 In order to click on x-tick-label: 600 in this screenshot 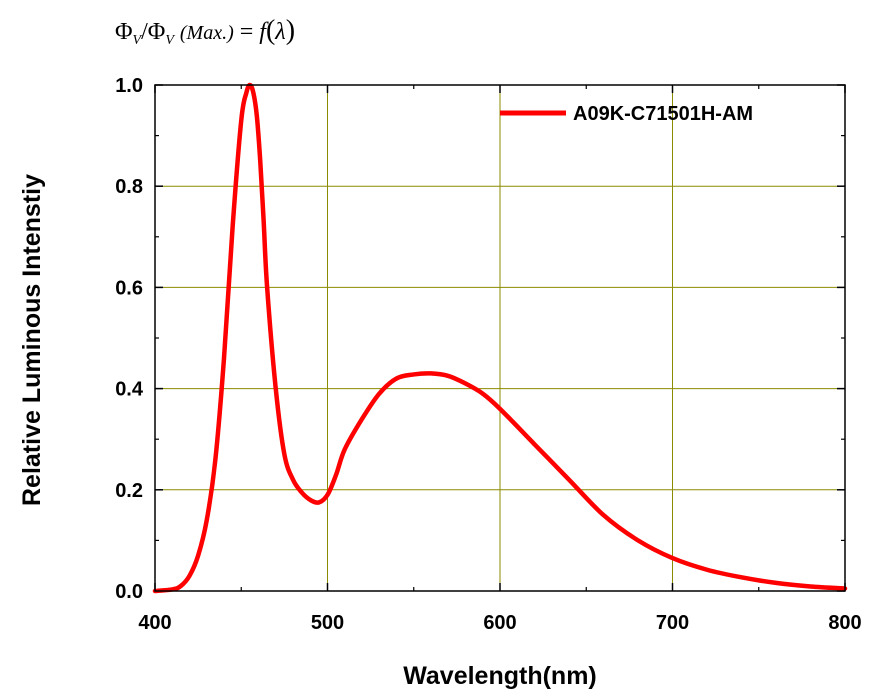, I will do `click(499, 623)`.